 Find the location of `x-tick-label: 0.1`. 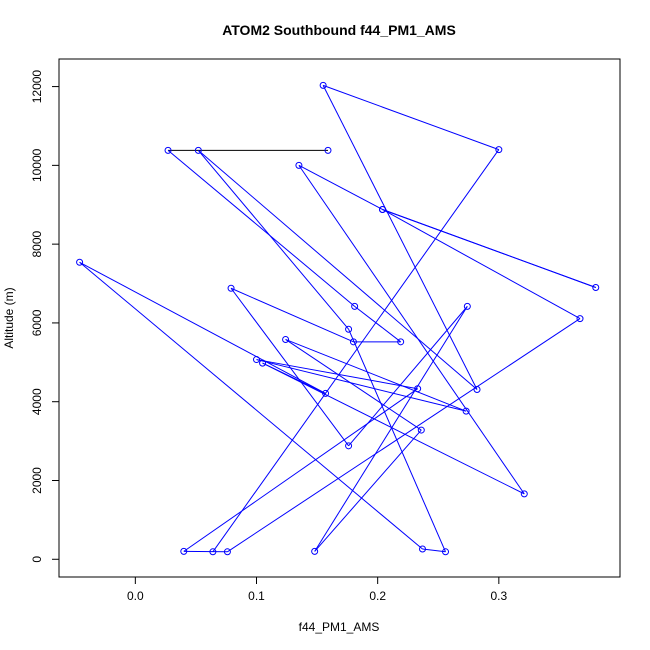

x-tick-label: 0.1 is located at coordinates (256, 596).